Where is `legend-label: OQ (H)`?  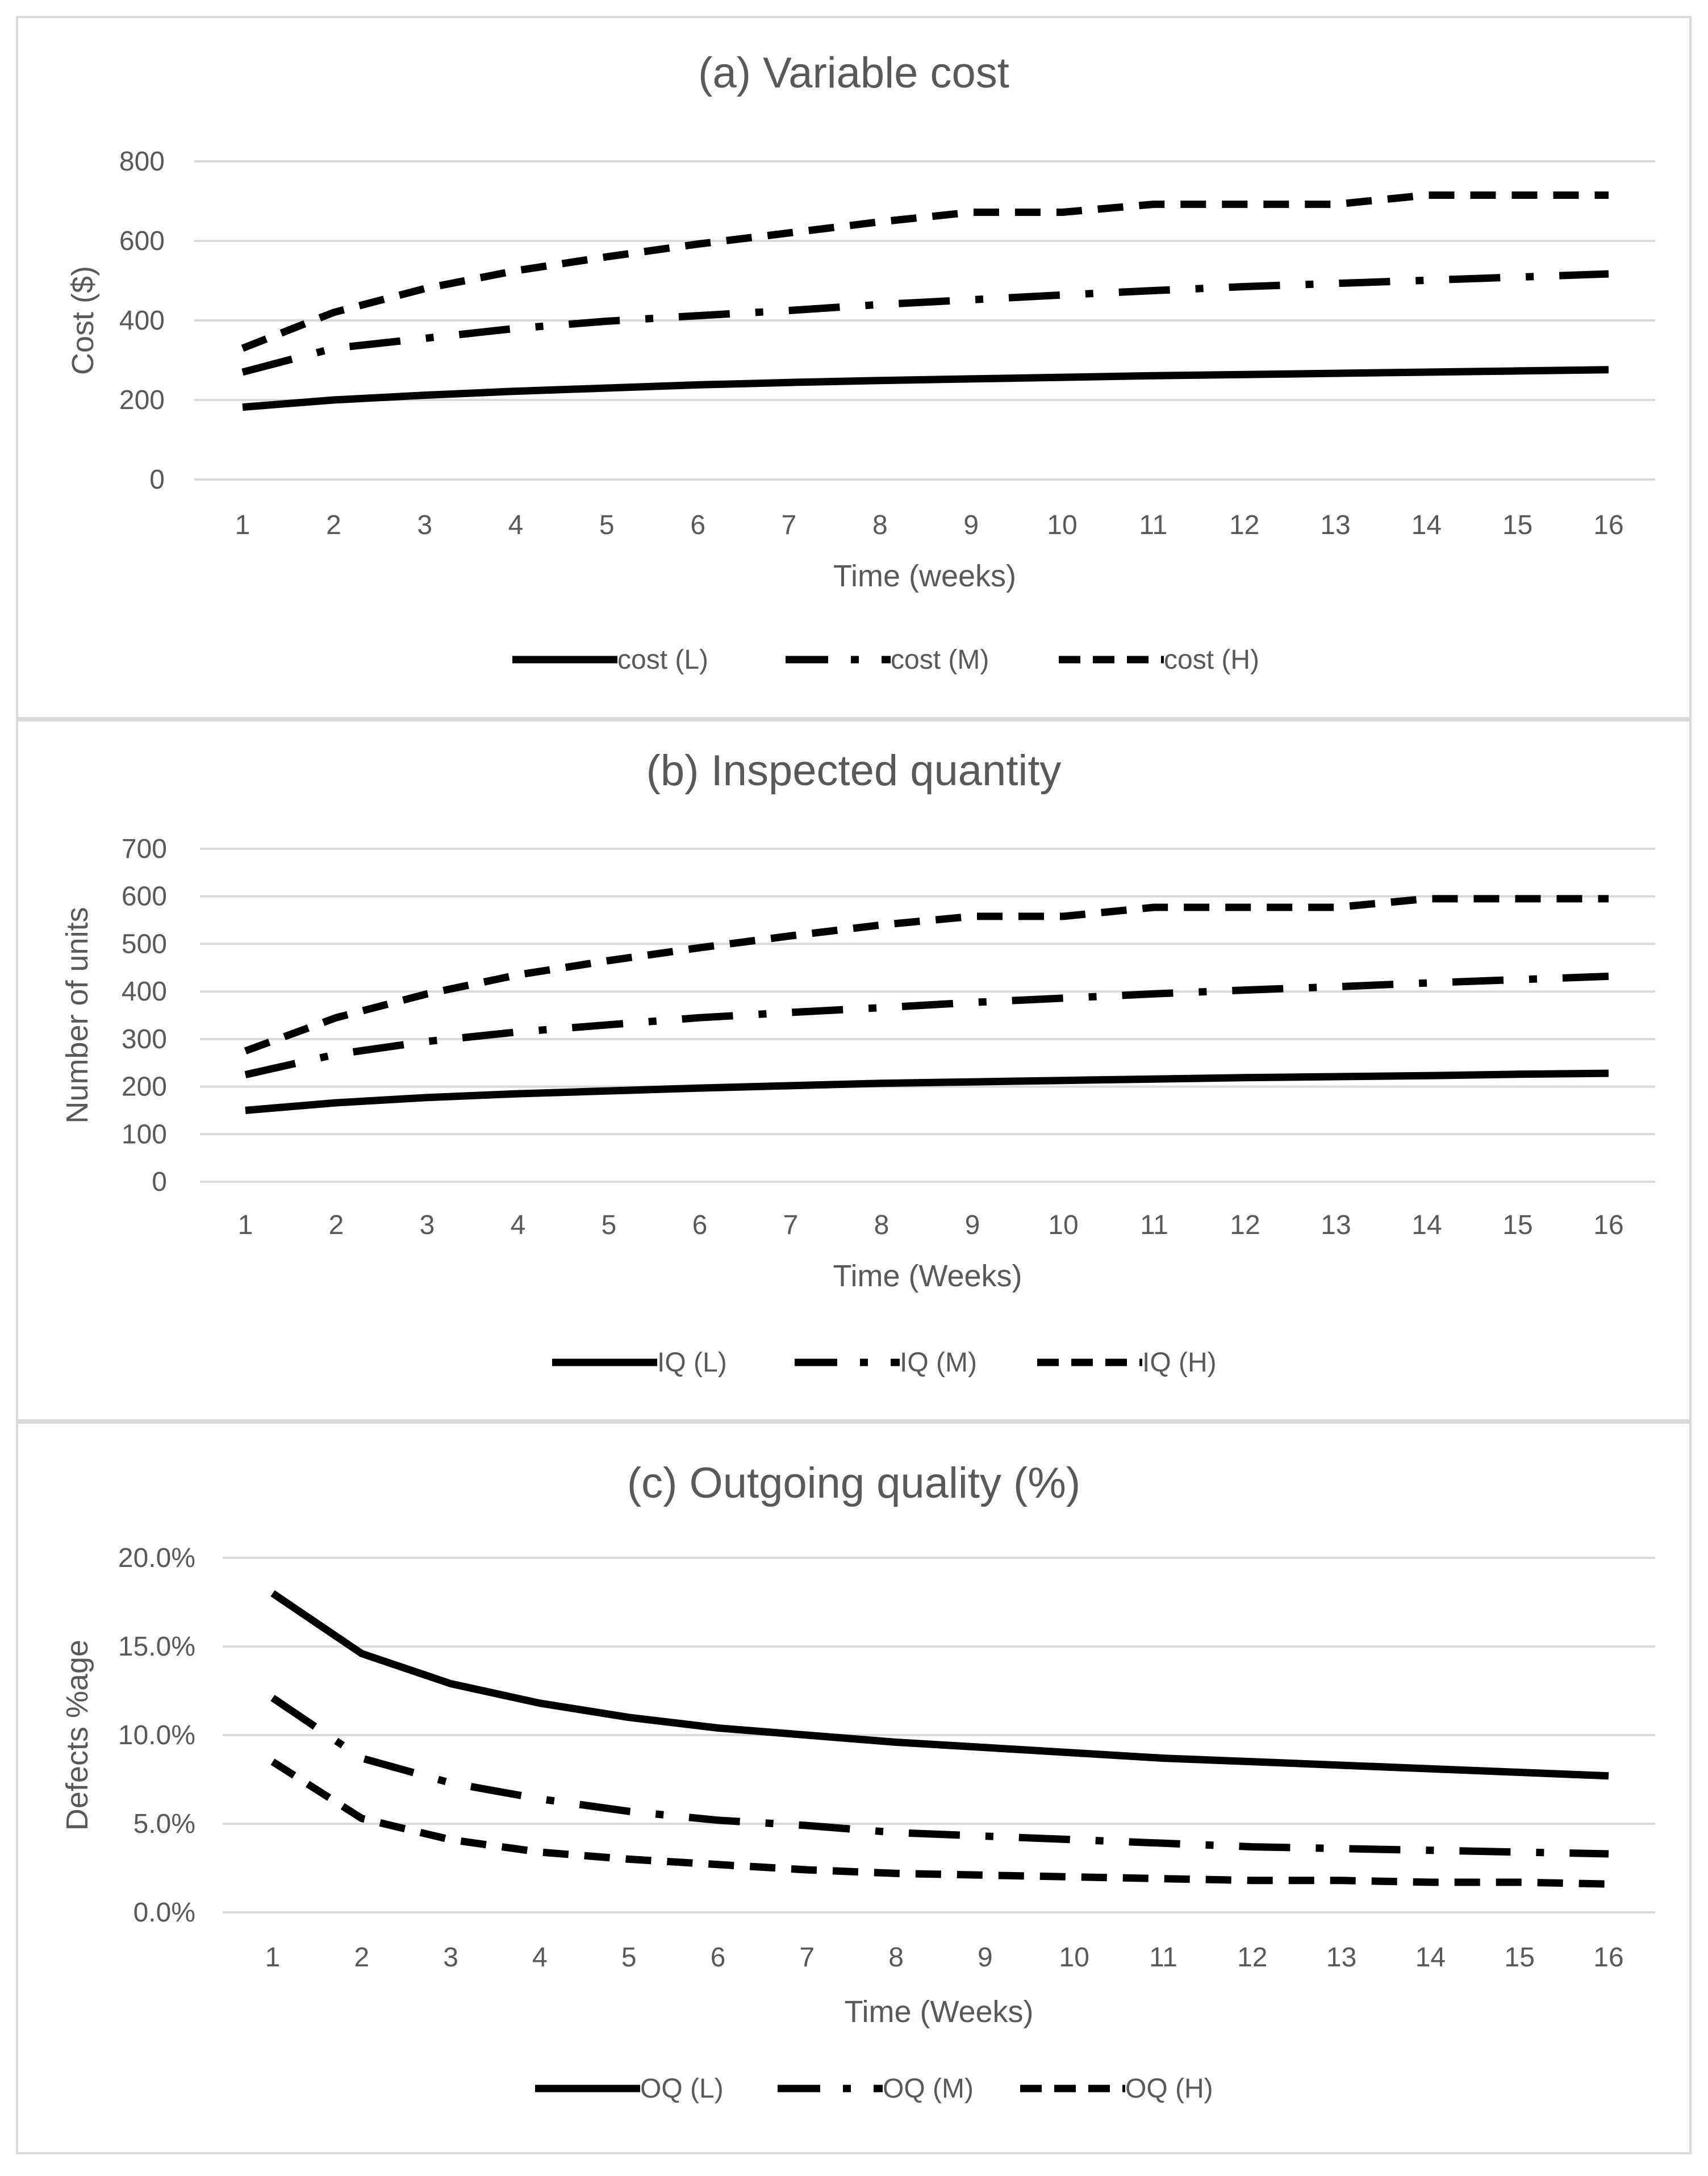 legend-label: OQ (H) is located at coordinates (1169, 2089).